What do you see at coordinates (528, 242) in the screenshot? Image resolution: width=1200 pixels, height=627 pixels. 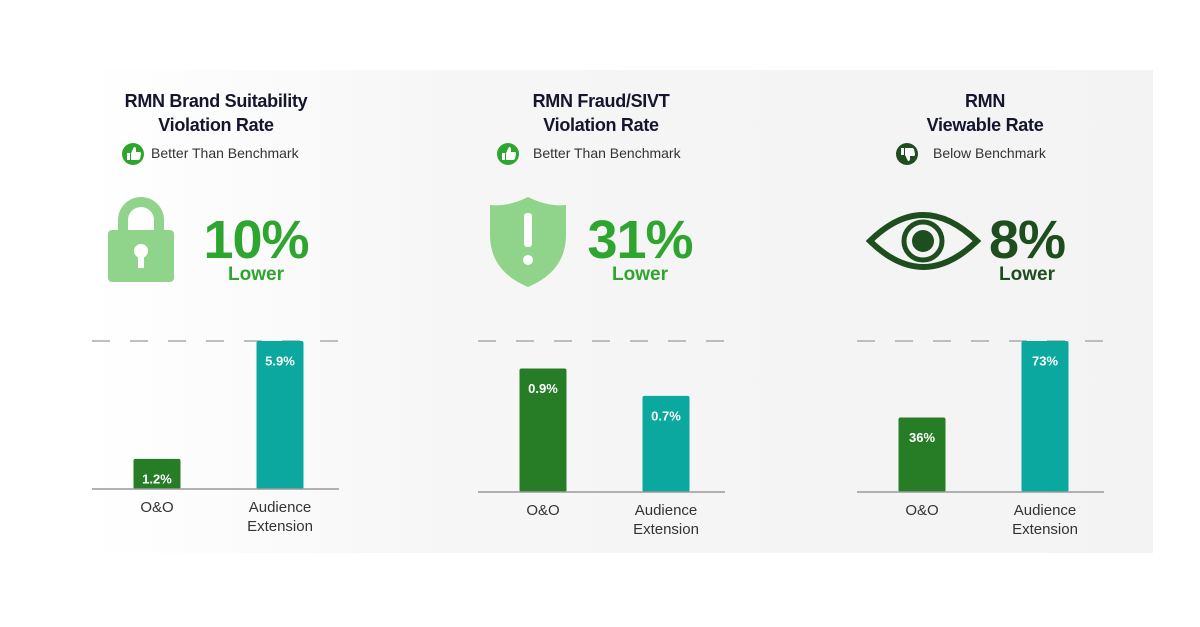 I see `shield-icon` at bounding box center [528, 242].